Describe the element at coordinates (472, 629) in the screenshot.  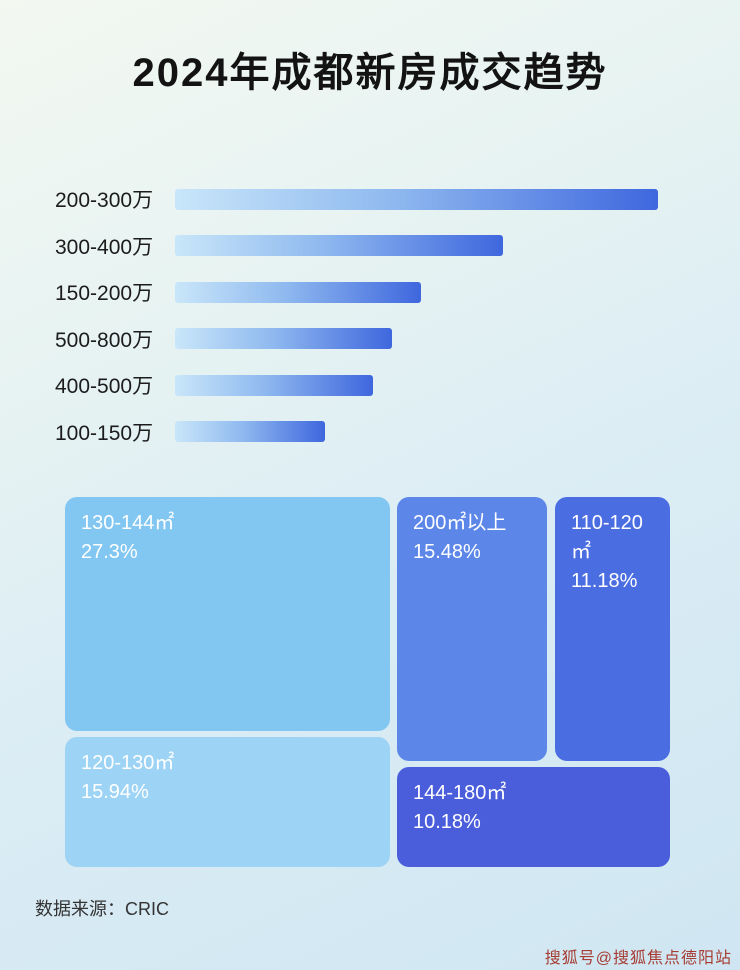
I see `treemap-box-200-plus: 200㎡以上 15.48%` at that location.